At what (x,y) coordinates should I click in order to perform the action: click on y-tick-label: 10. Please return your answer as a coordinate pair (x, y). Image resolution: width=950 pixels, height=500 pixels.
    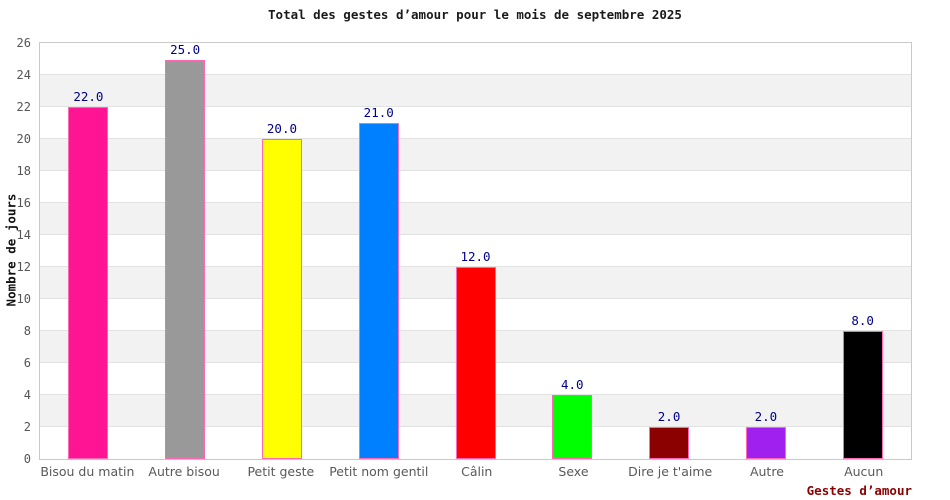
    Looking at the image, I should click on (23, 299).